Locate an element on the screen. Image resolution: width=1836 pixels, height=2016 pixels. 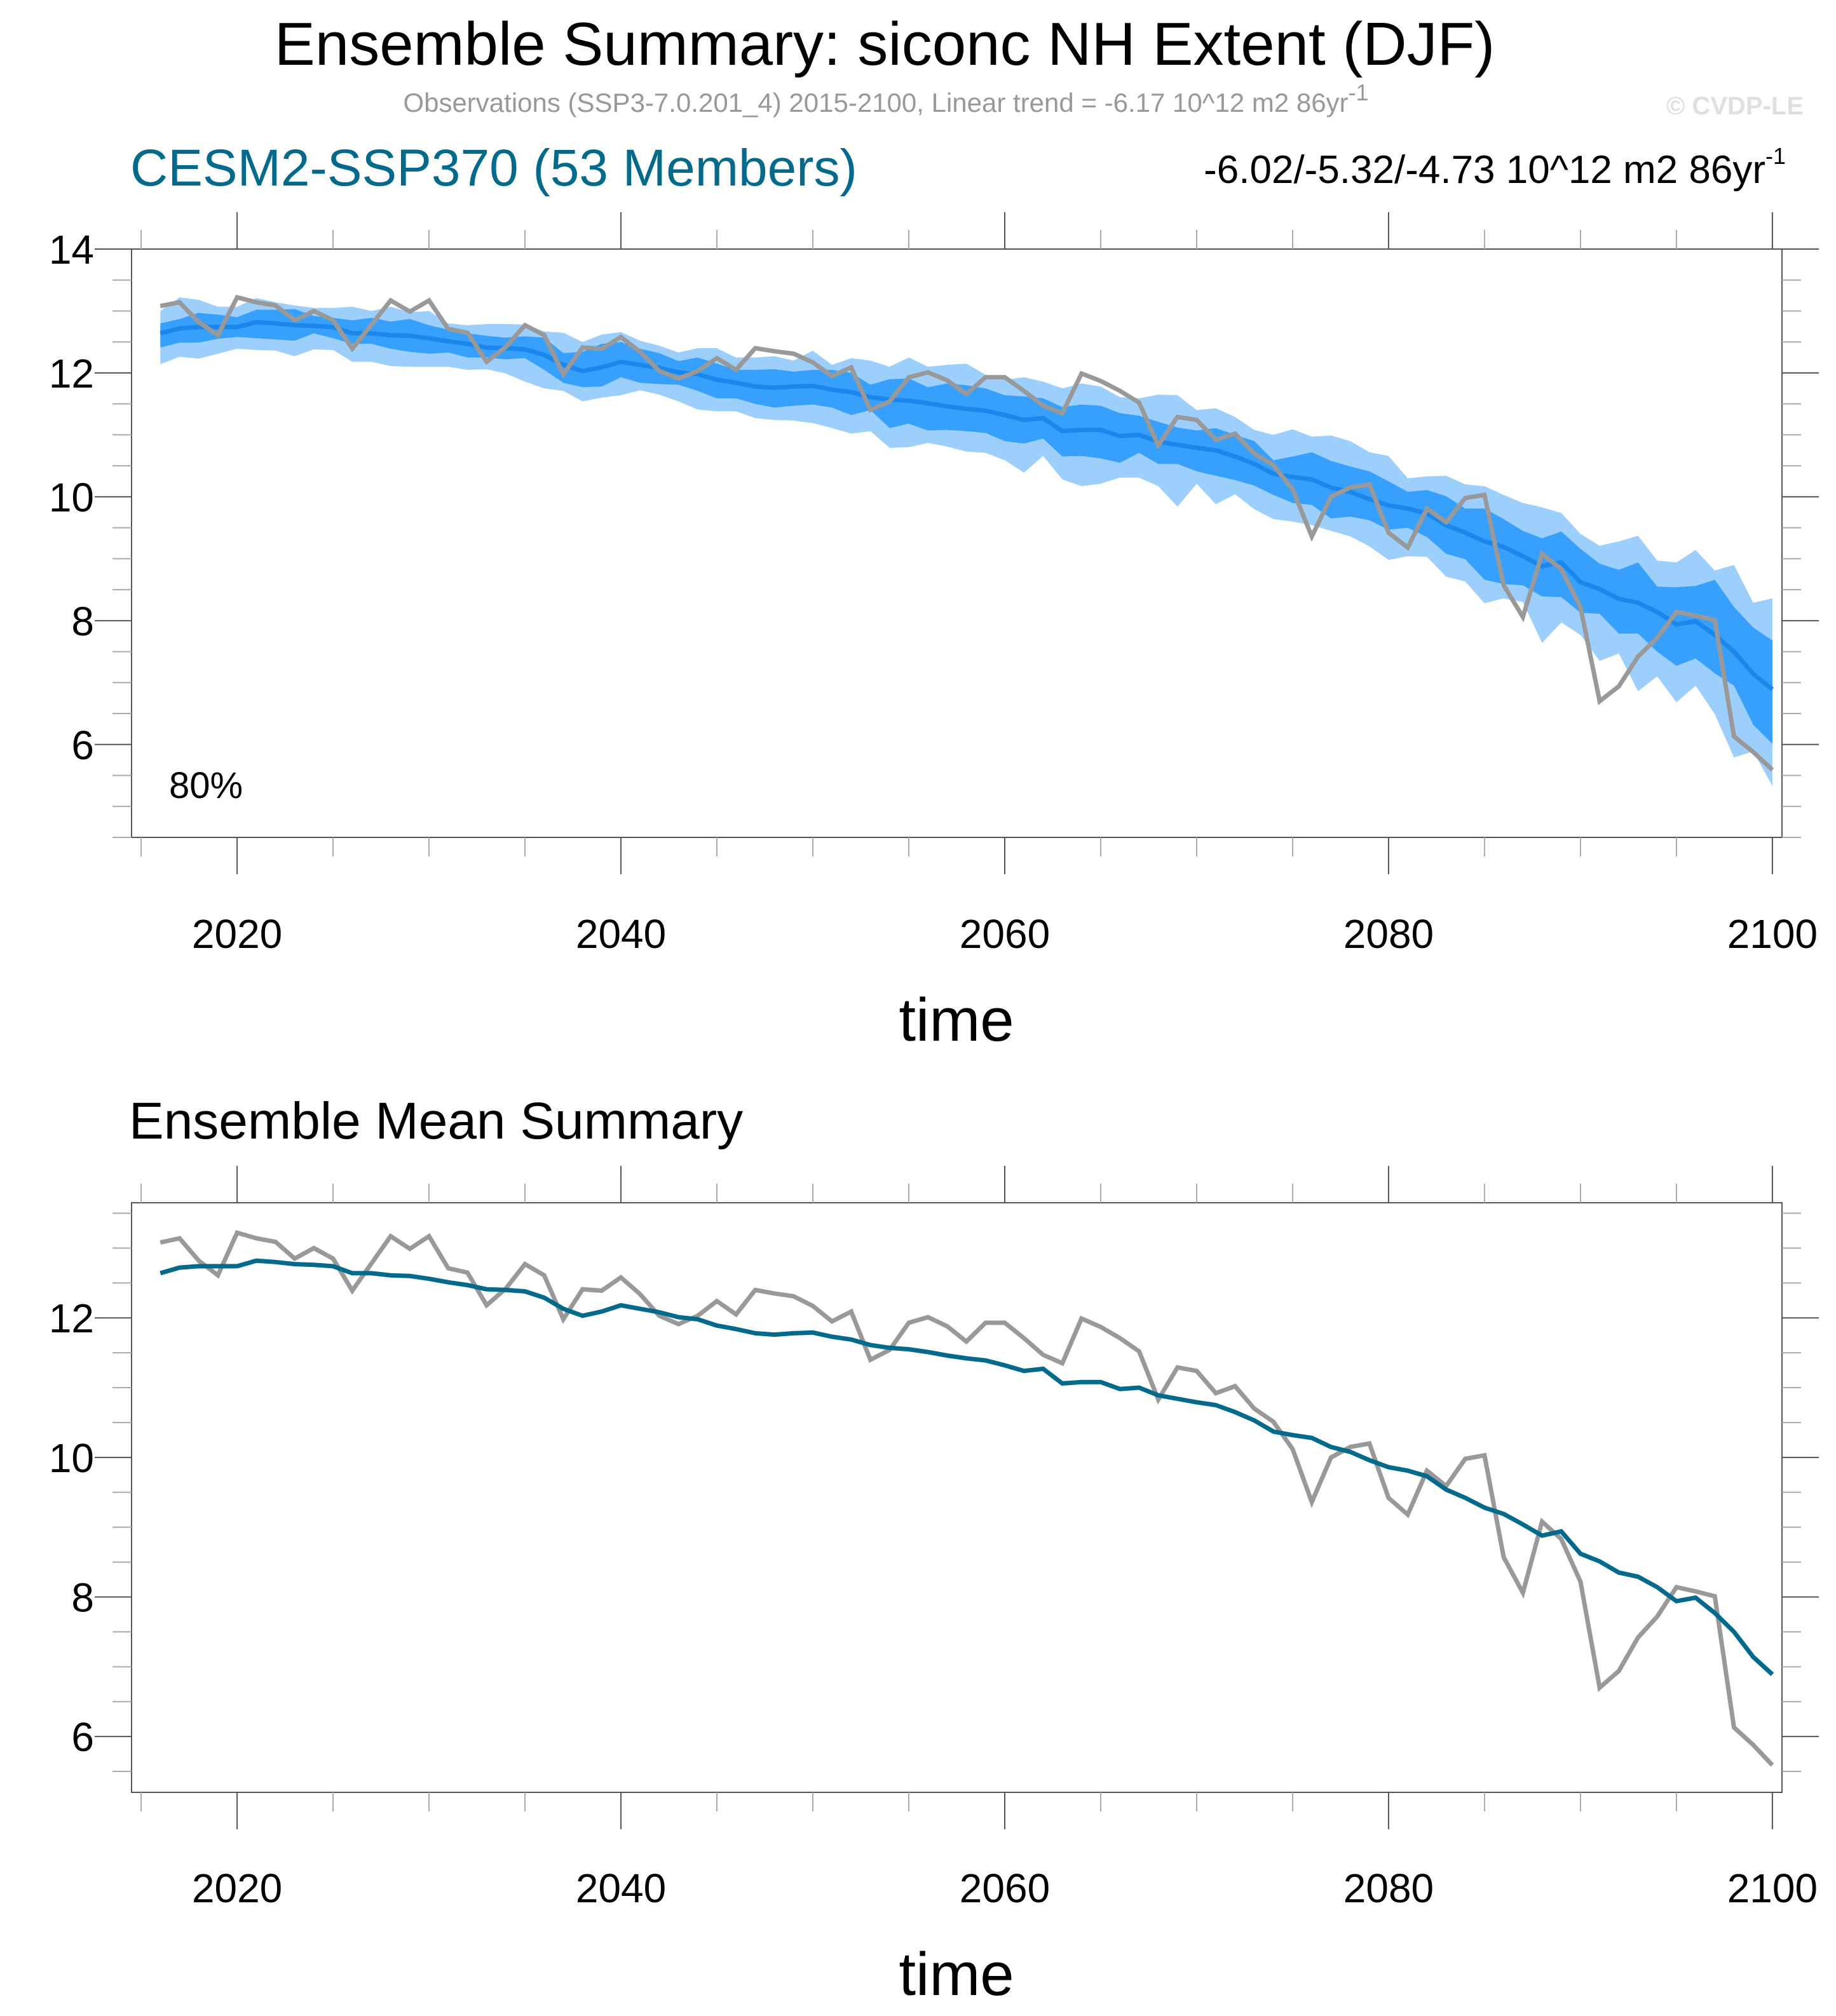
lower-panel-title: Ensemble Mean Summary is located at coordinates (436, 1121).